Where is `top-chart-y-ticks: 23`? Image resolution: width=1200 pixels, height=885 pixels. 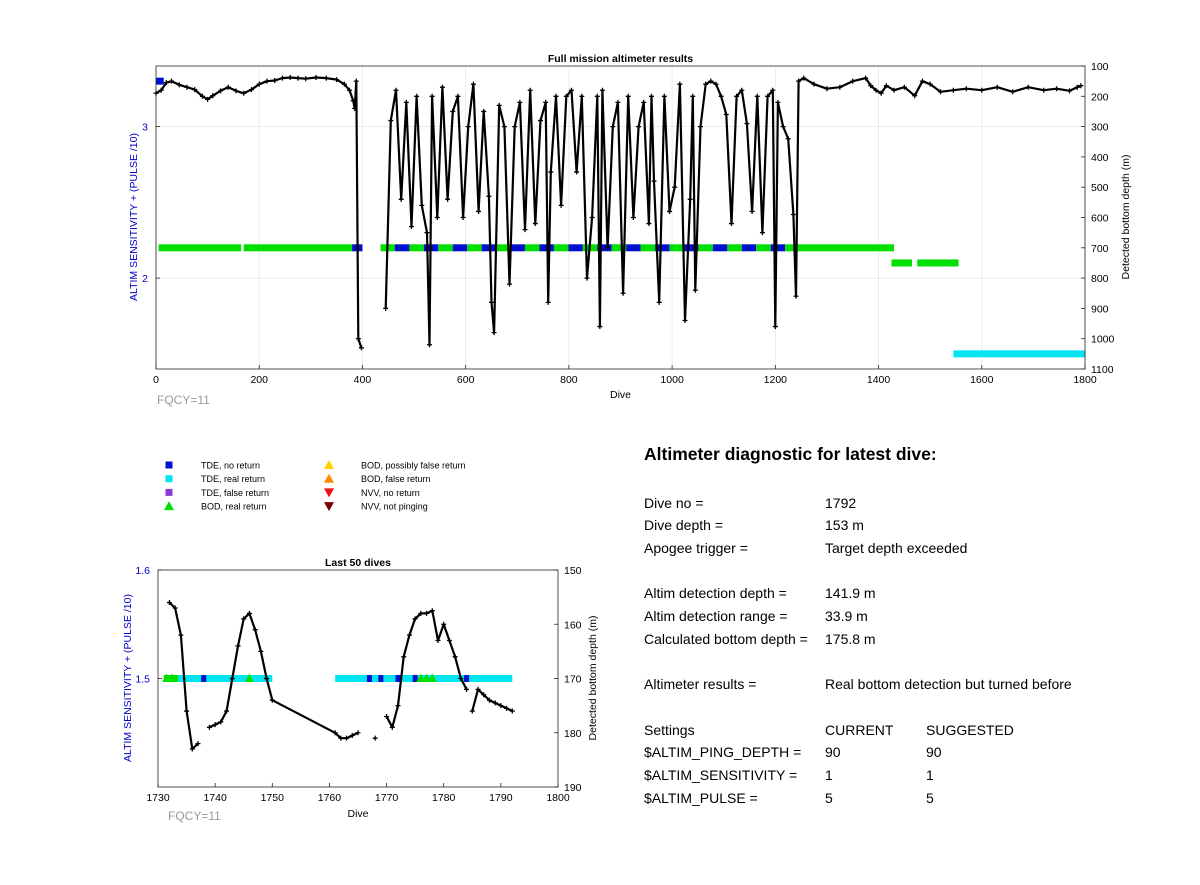 top-chart-y-ticks: 23 is located at coordinates (151, 203).